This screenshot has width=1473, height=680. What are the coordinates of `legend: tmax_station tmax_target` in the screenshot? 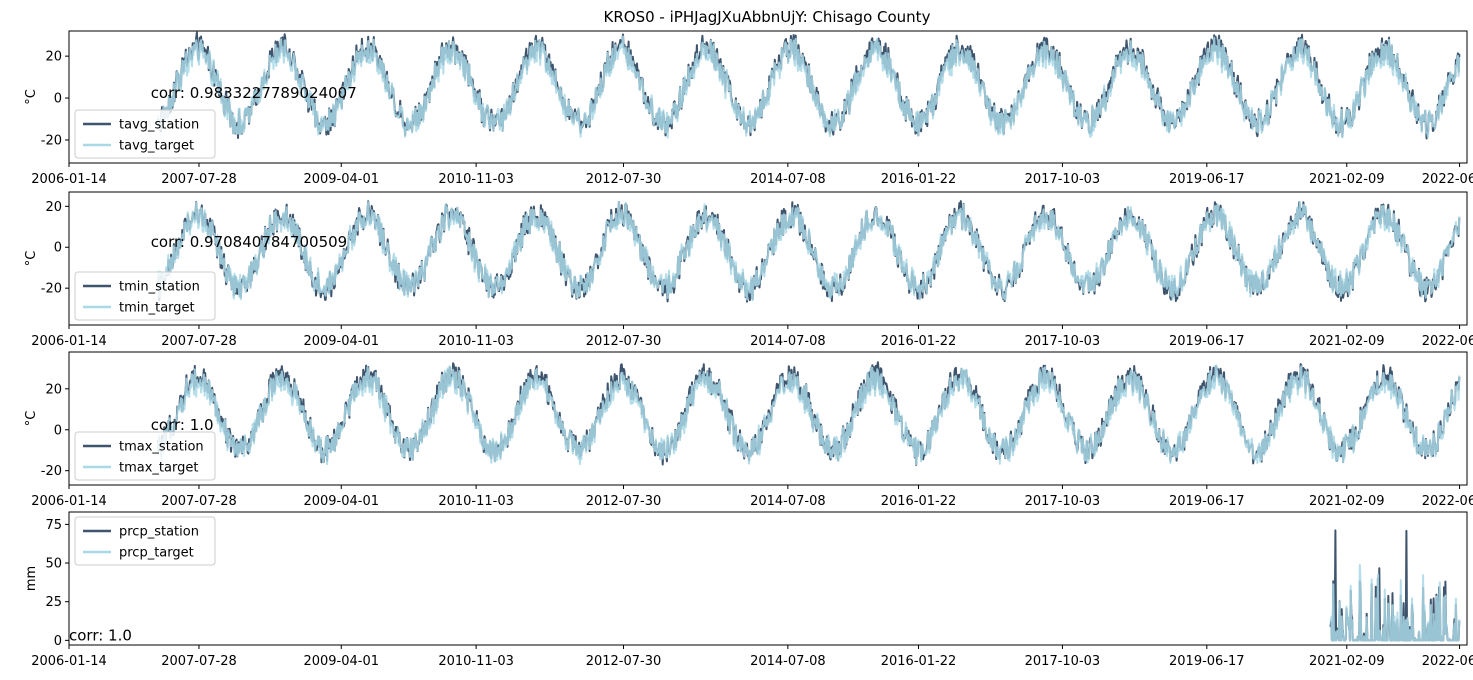 It's located at (145, 456).